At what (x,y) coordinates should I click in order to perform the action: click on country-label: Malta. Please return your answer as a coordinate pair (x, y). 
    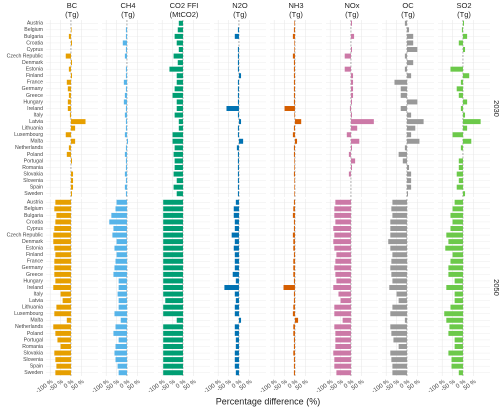
    Looking at the image, I should click on (36, 142).